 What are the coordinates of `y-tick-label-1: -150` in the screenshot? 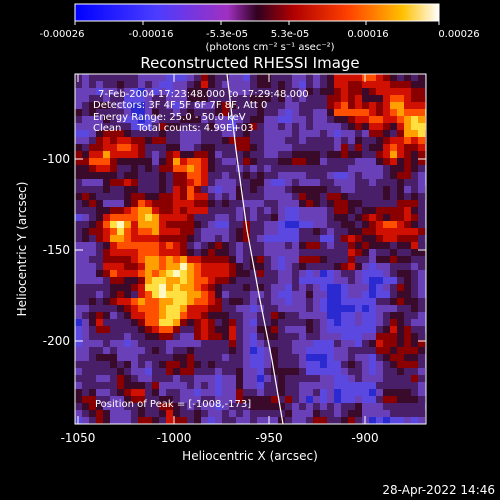 It's located at (56, 250).